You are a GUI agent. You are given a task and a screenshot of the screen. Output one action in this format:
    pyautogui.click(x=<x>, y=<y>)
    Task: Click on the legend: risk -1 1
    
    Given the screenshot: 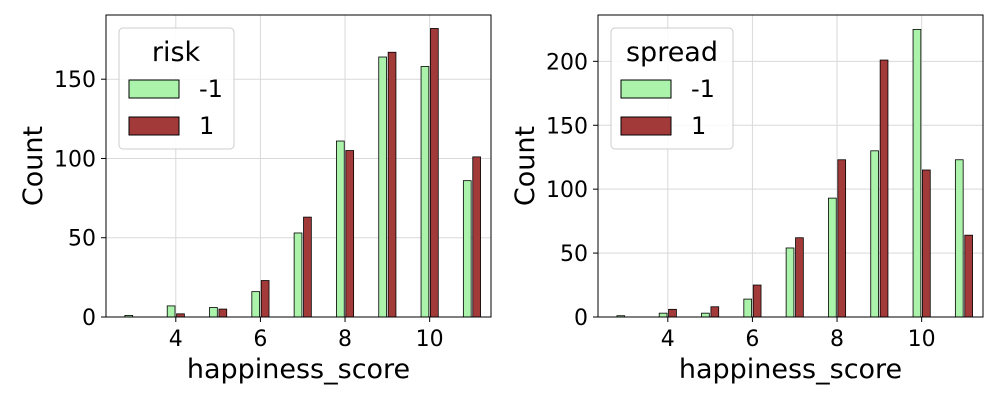 What is the action you would take?
    pyautogui.click(x=176, y=88)
    